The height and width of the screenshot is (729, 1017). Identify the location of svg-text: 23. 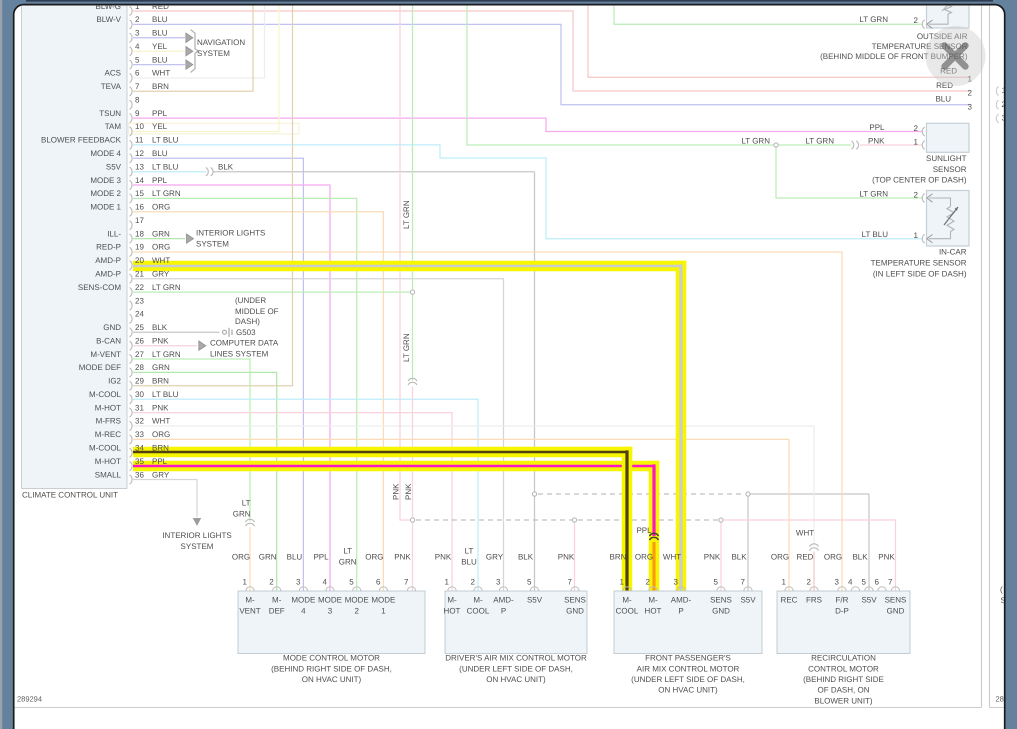
(139, 300).